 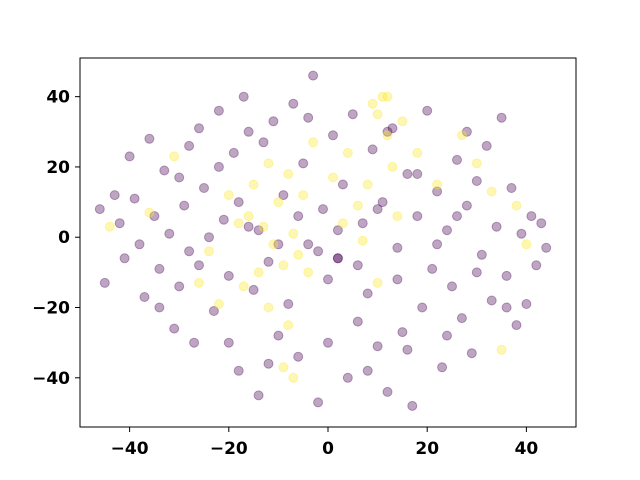 What do you see at coordinates (64, 238) in the screenshot?
I see `y-tick-label-2: 0` at bounding box center [64, 238].